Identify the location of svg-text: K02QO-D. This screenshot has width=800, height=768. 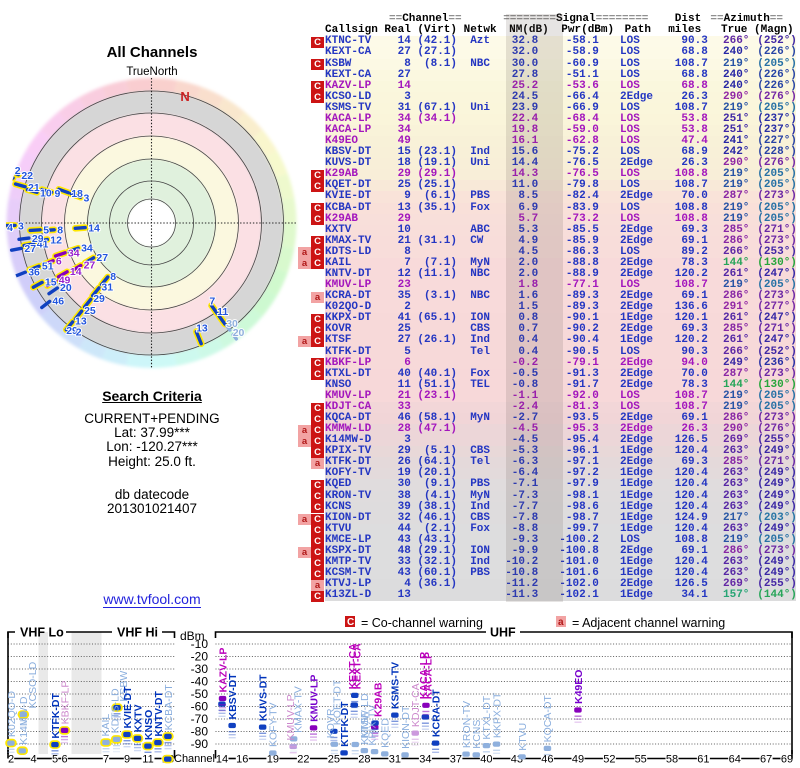
(12, 714).